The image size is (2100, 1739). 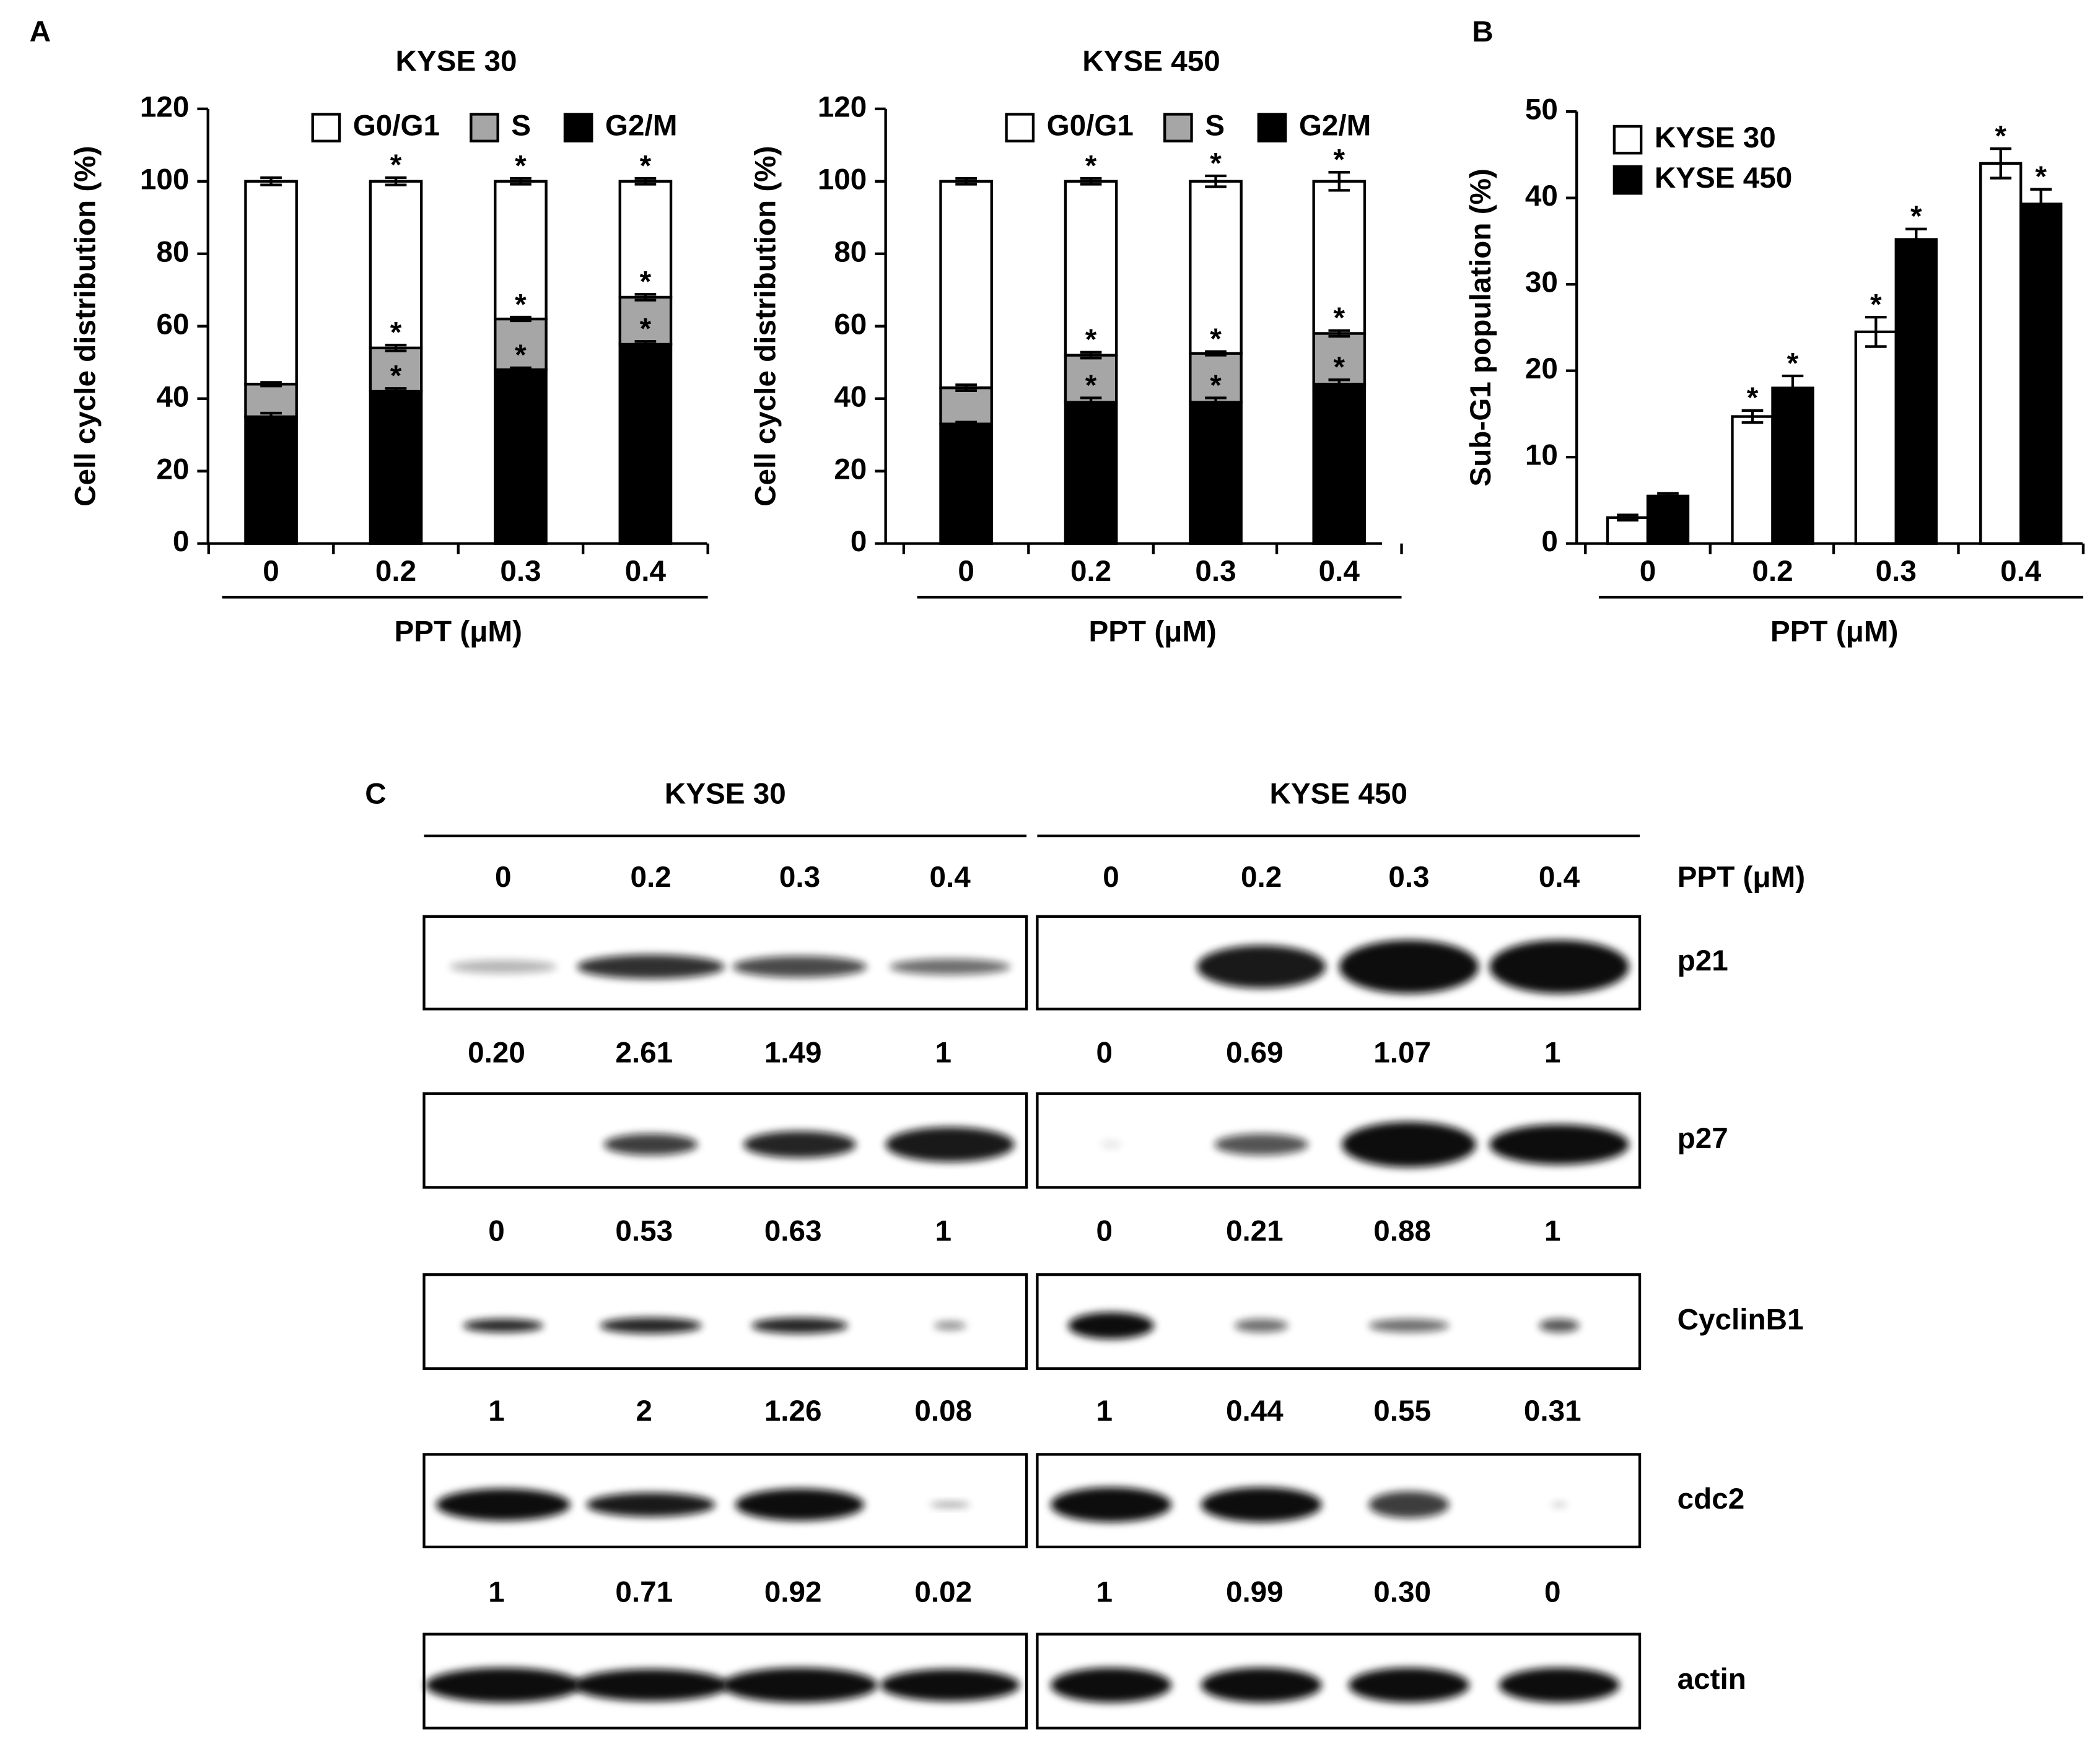 What do you see at coordinates (456, 61) in the screenshot?
I see `chart-title: KYSE 30` at bounding box center [456, 61].